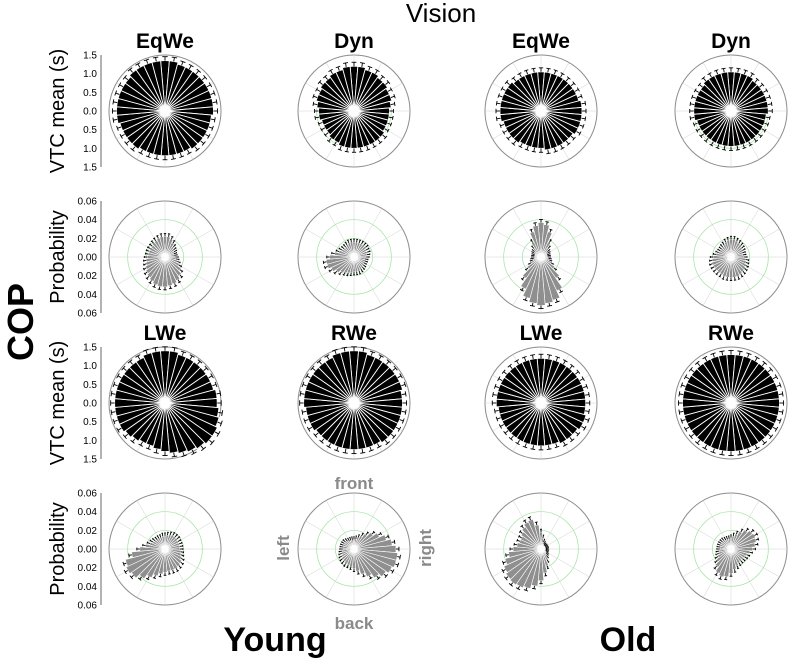  Describe the element at coordinates (90, 348) in the screenshot. I see `tick-label: 1.5` at that location.